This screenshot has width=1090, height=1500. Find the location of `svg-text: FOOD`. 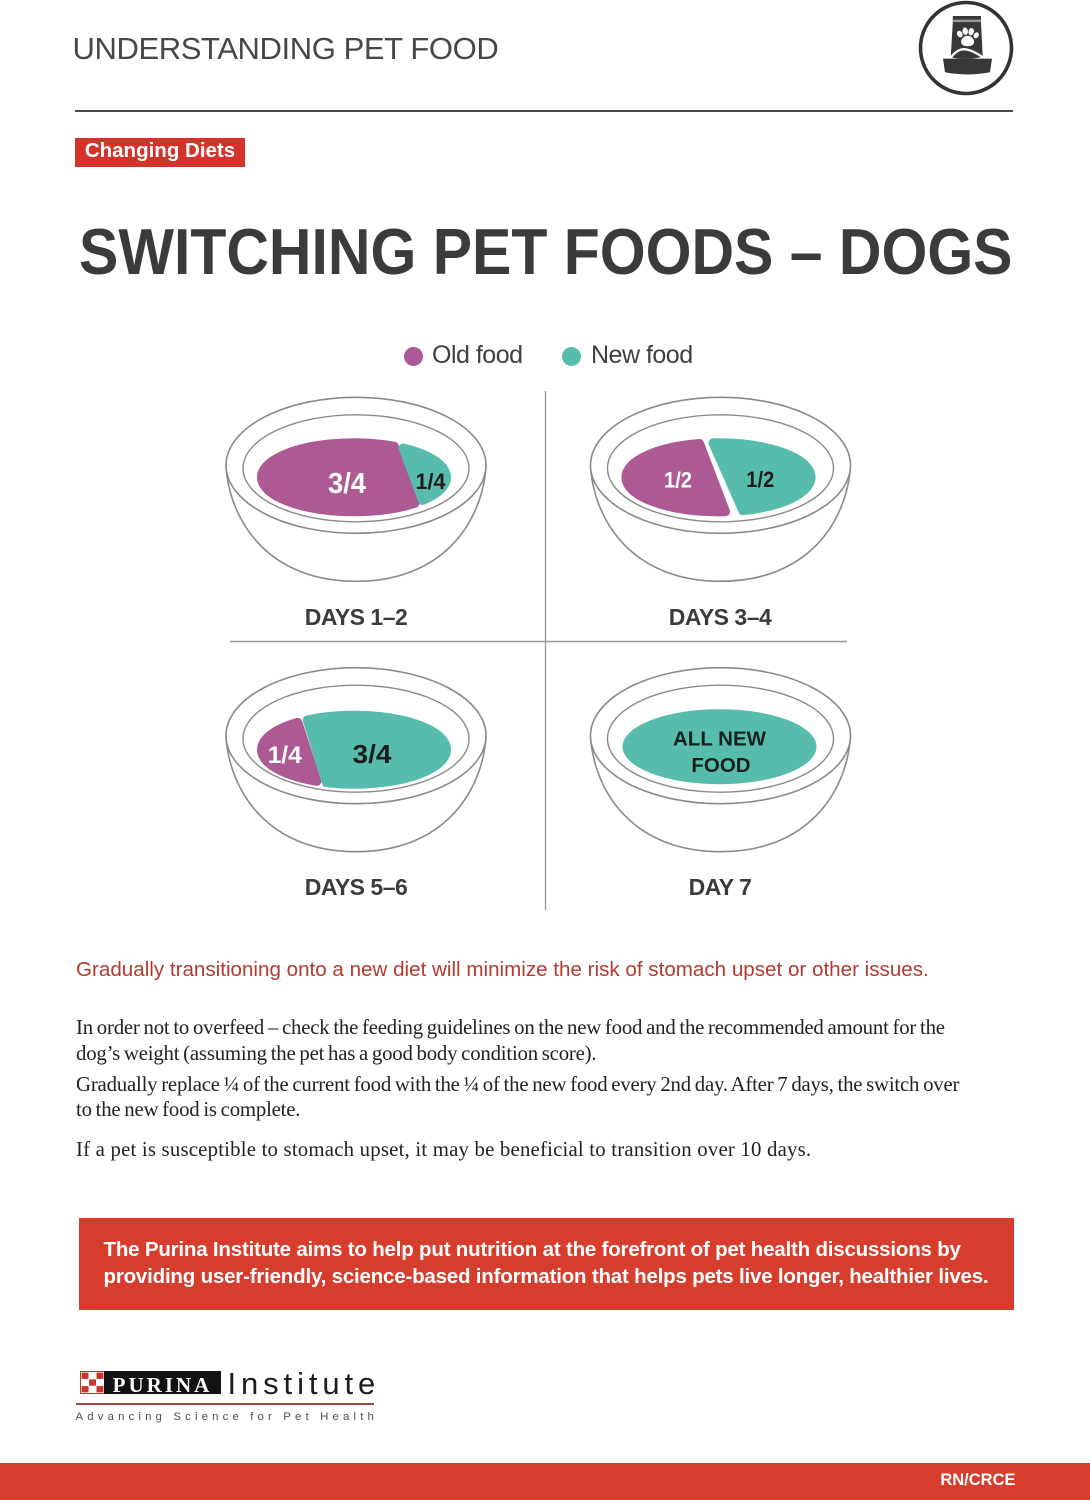

svg-text: FOOD is located at coordinates (720, 765).